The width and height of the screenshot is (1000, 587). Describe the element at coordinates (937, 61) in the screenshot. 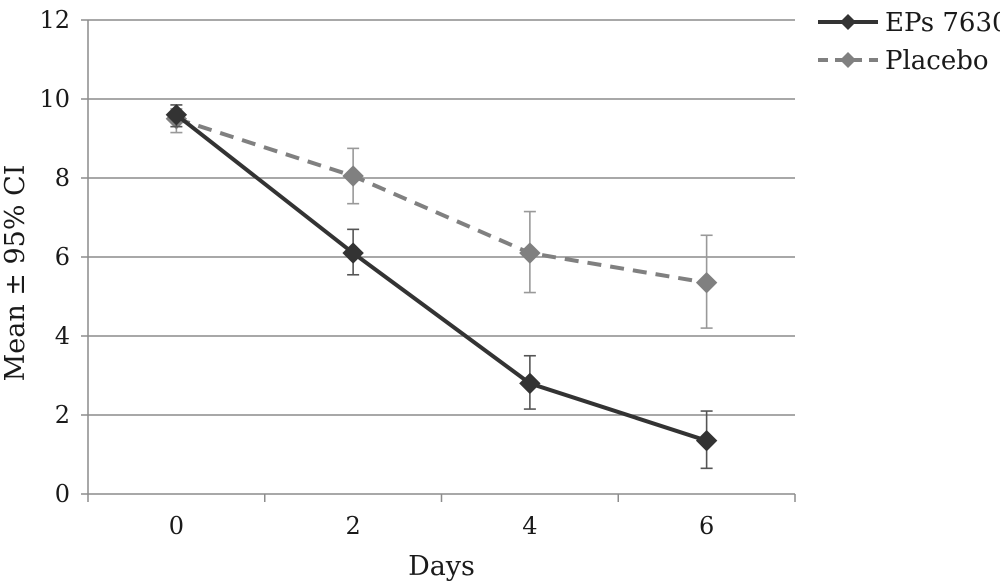

I see `legend-label: Placebo` at that location.